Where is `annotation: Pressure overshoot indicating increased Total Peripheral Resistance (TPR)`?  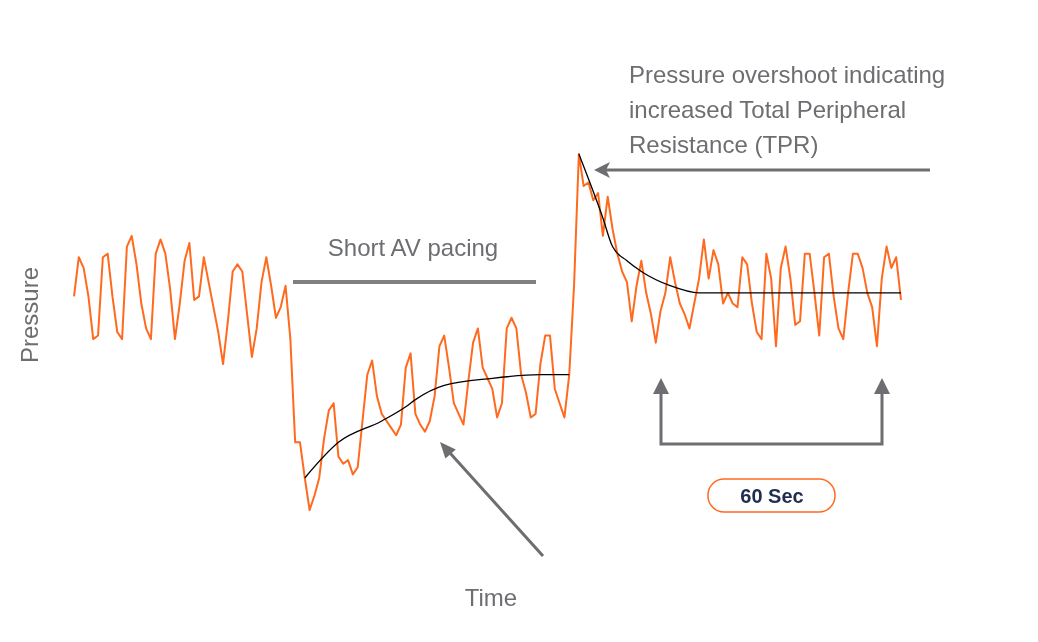 annotation: Pressure overshoot indicating increased Total Peripheral Resistance (TPR) is located at coordinates (787, 109).